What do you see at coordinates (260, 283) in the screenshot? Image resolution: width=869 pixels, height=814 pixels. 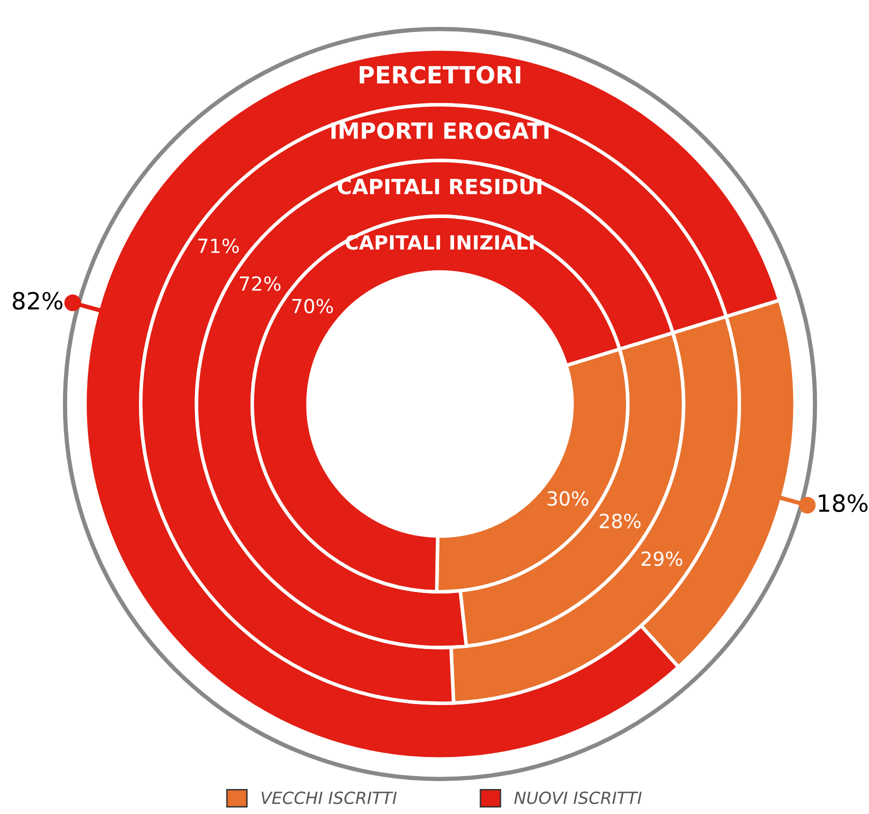 I see `data-label: 72%` at bounding box center [260, 283].